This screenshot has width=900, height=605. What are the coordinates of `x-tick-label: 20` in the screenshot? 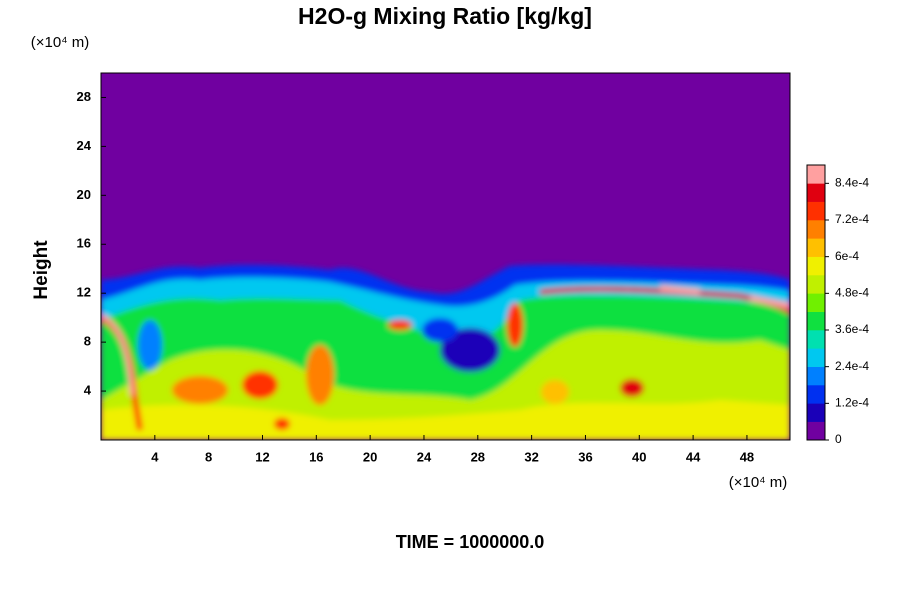 It's located at (370, 456).